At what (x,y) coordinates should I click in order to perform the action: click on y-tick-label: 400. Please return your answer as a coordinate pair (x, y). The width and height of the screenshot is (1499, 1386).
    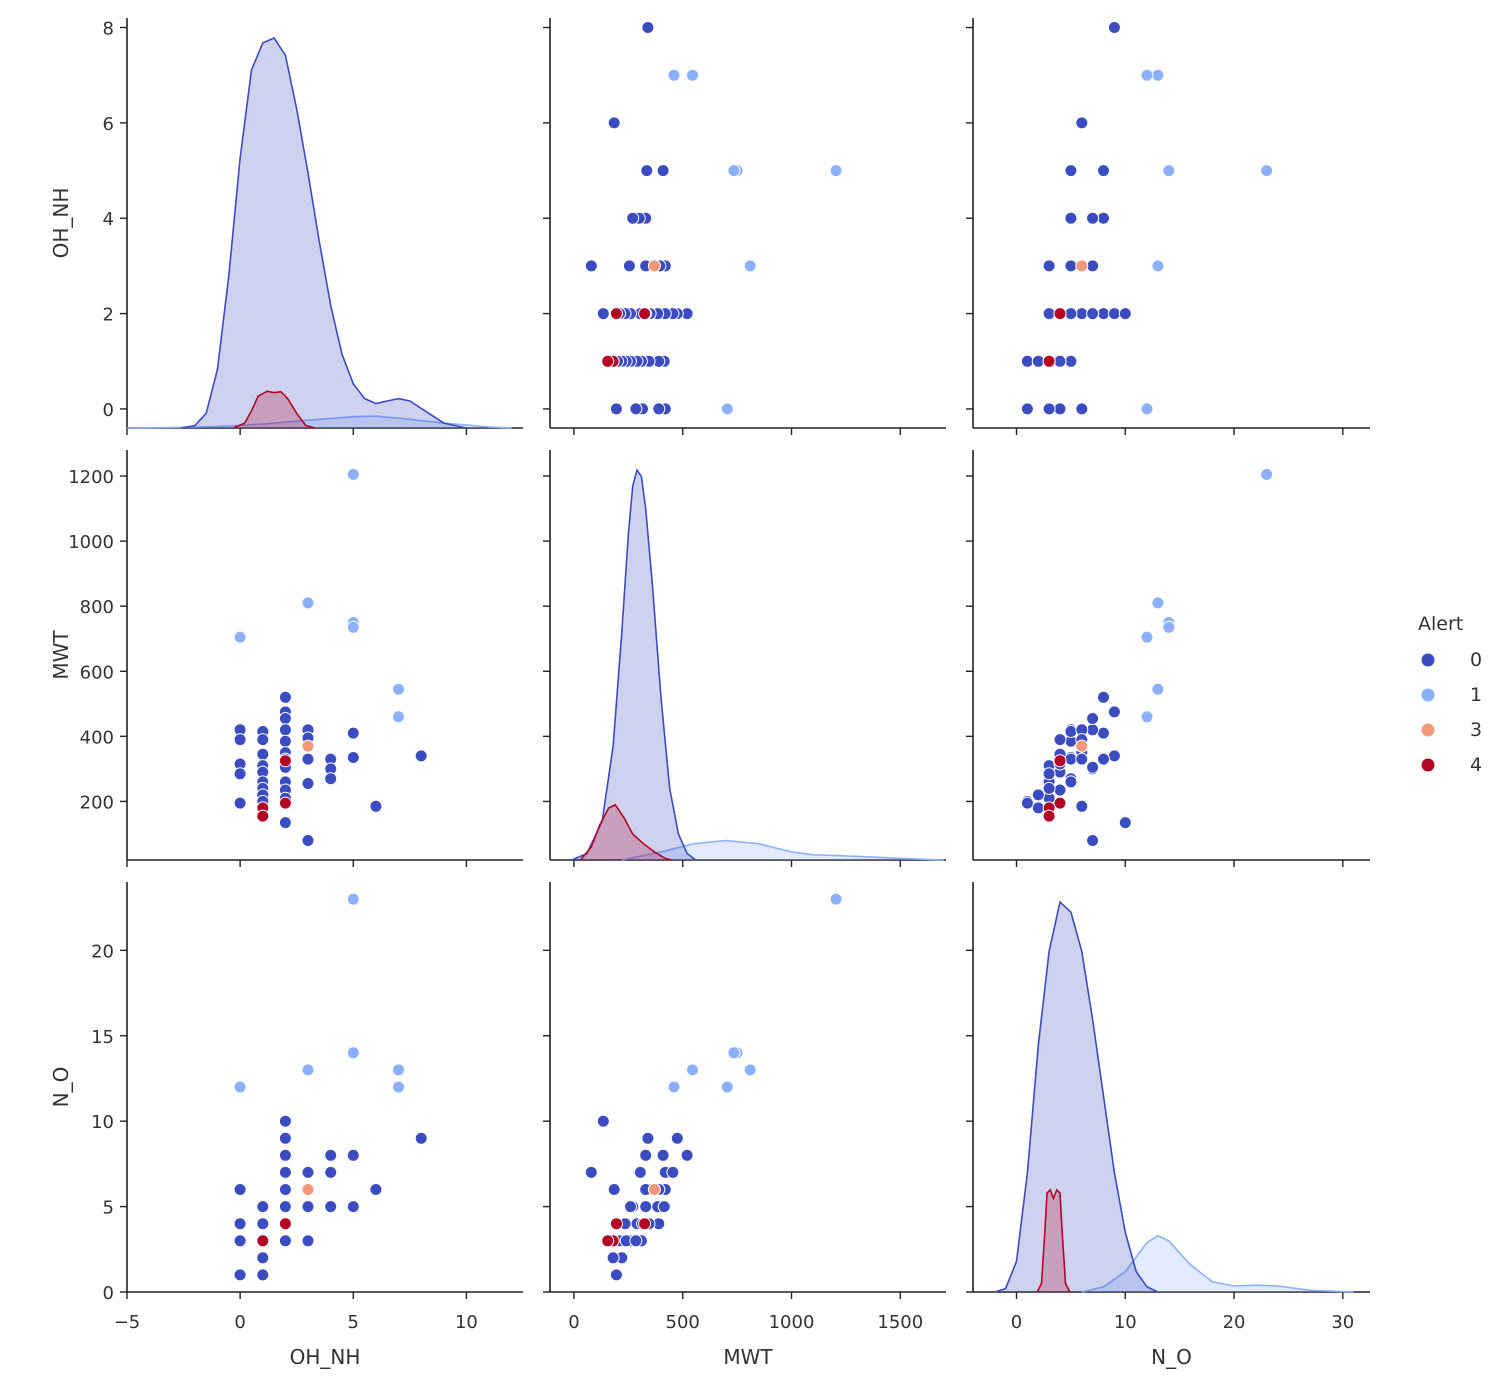
    Looking at the image, I should click on (97, 737).